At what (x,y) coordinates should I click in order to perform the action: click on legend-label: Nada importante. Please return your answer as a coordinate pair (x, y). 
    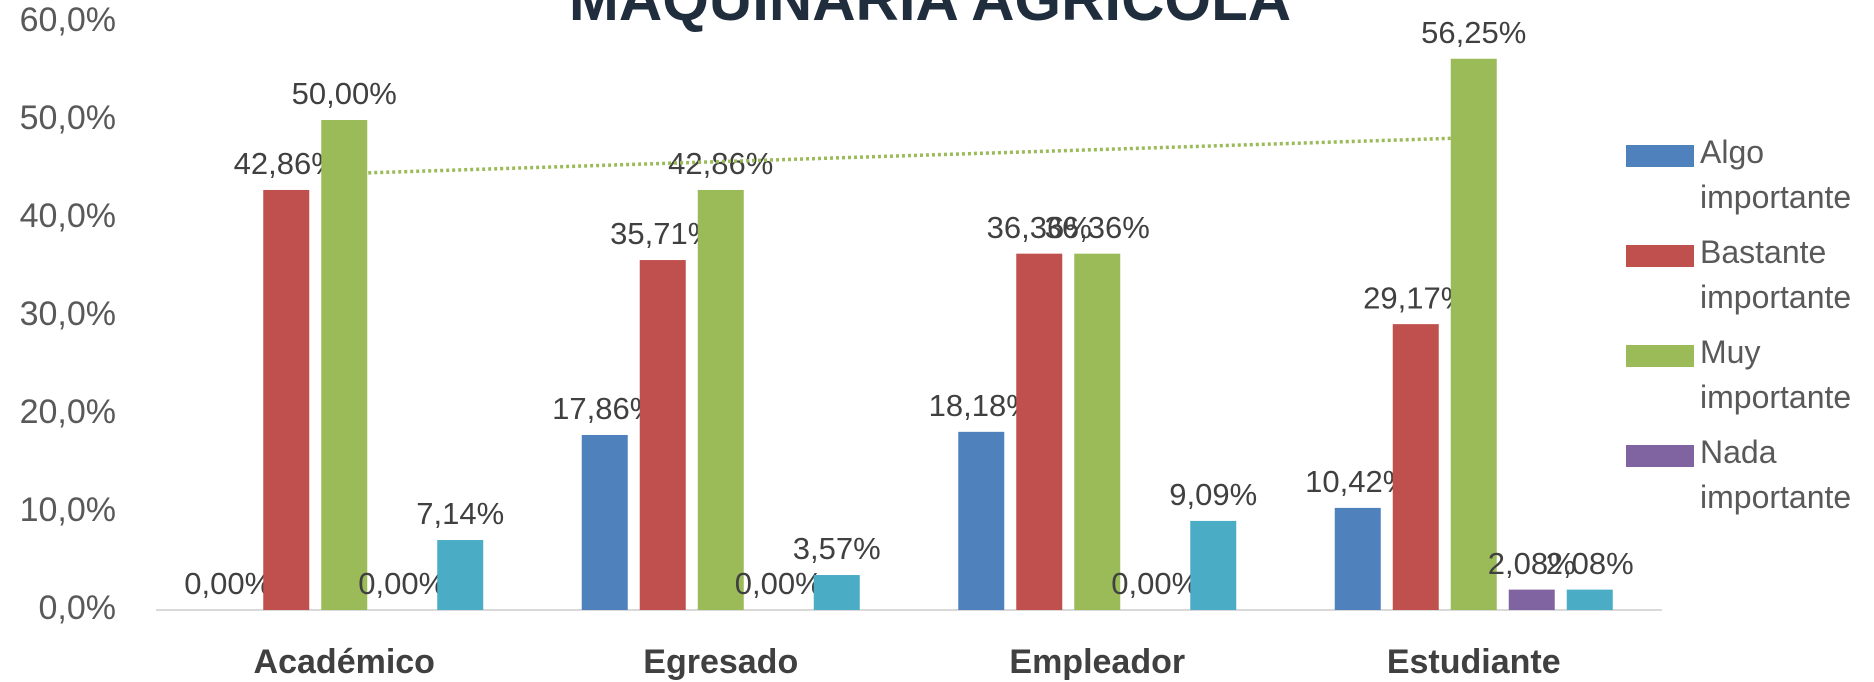
    Looking at the image, I should click on (1775, 474).